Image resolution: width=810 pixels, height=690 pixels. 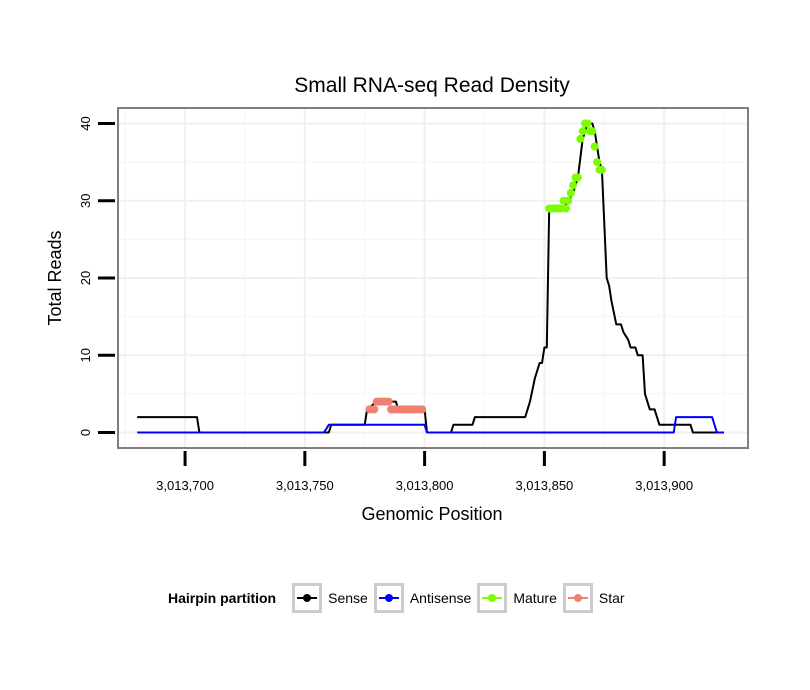 I want to click on x-tick-label: 3,013,750, so click(x=305, y=485).